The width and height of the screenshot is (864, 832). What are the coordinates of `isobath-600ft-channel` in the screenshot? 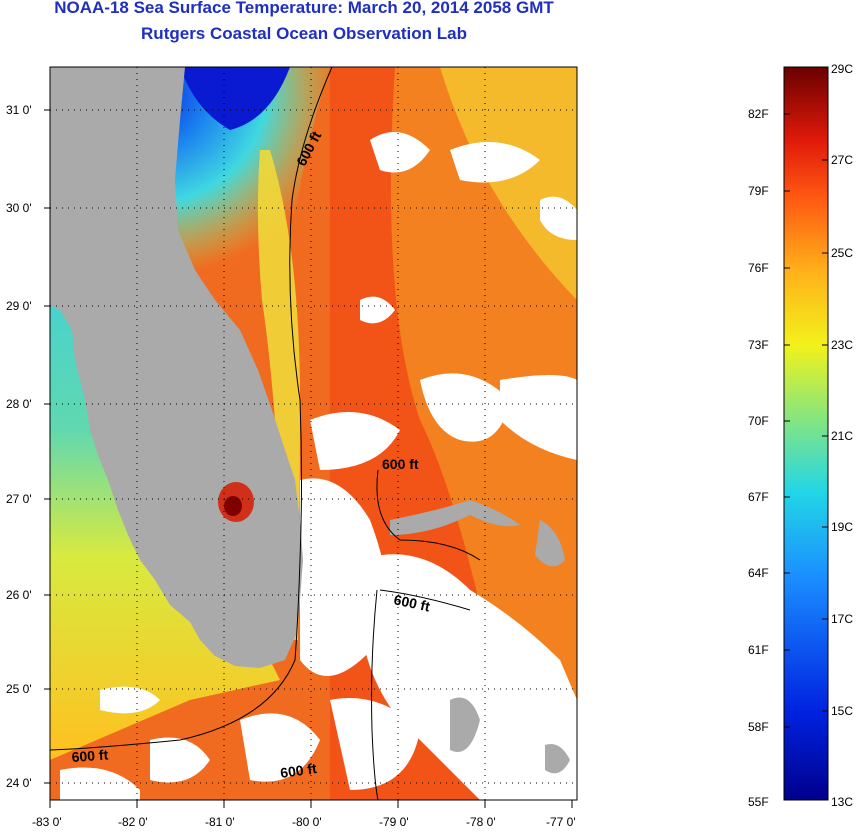 It's located at (375, 694).